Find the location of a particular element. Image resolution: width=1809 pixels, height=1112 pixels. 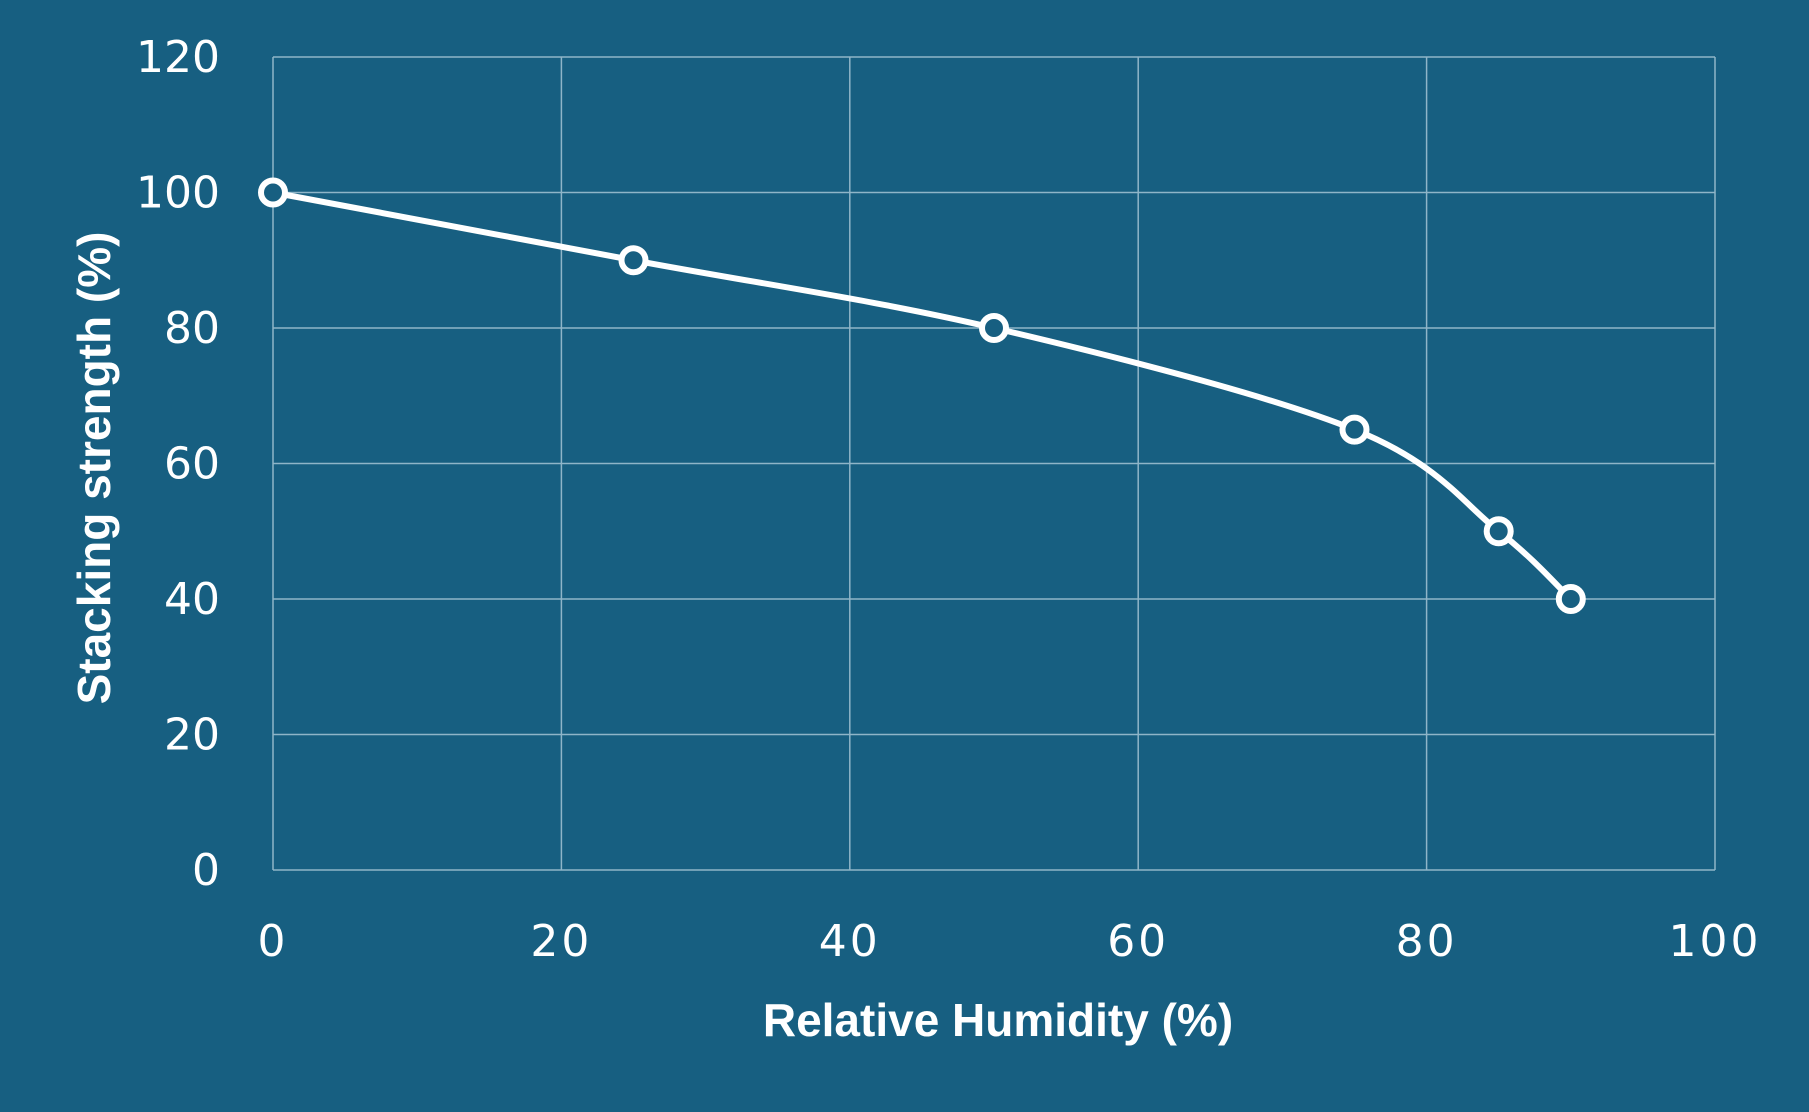

x-tick-label-20: 20 is located at coordinates (561, 941).